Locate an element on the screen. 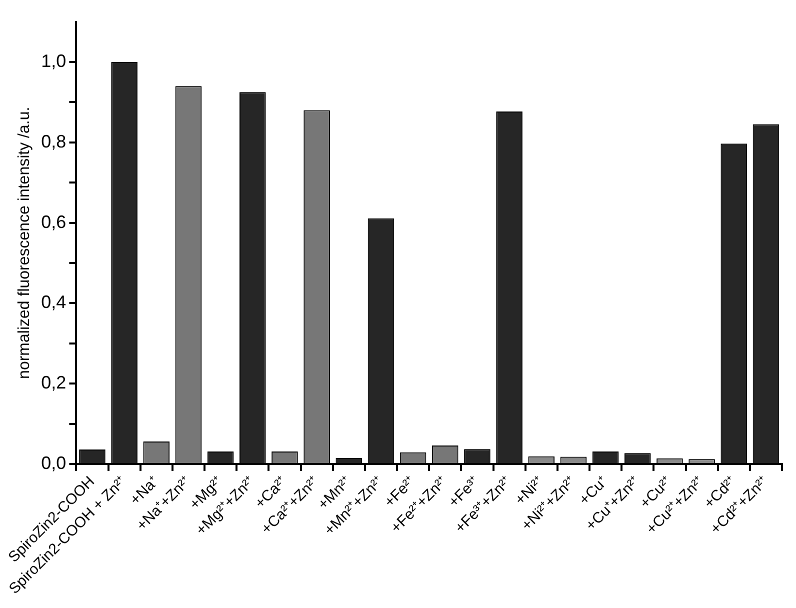 The width and height of the screenshot is (796, 608). y-tick-label: 0,6 is located at coordinates (53, 222).